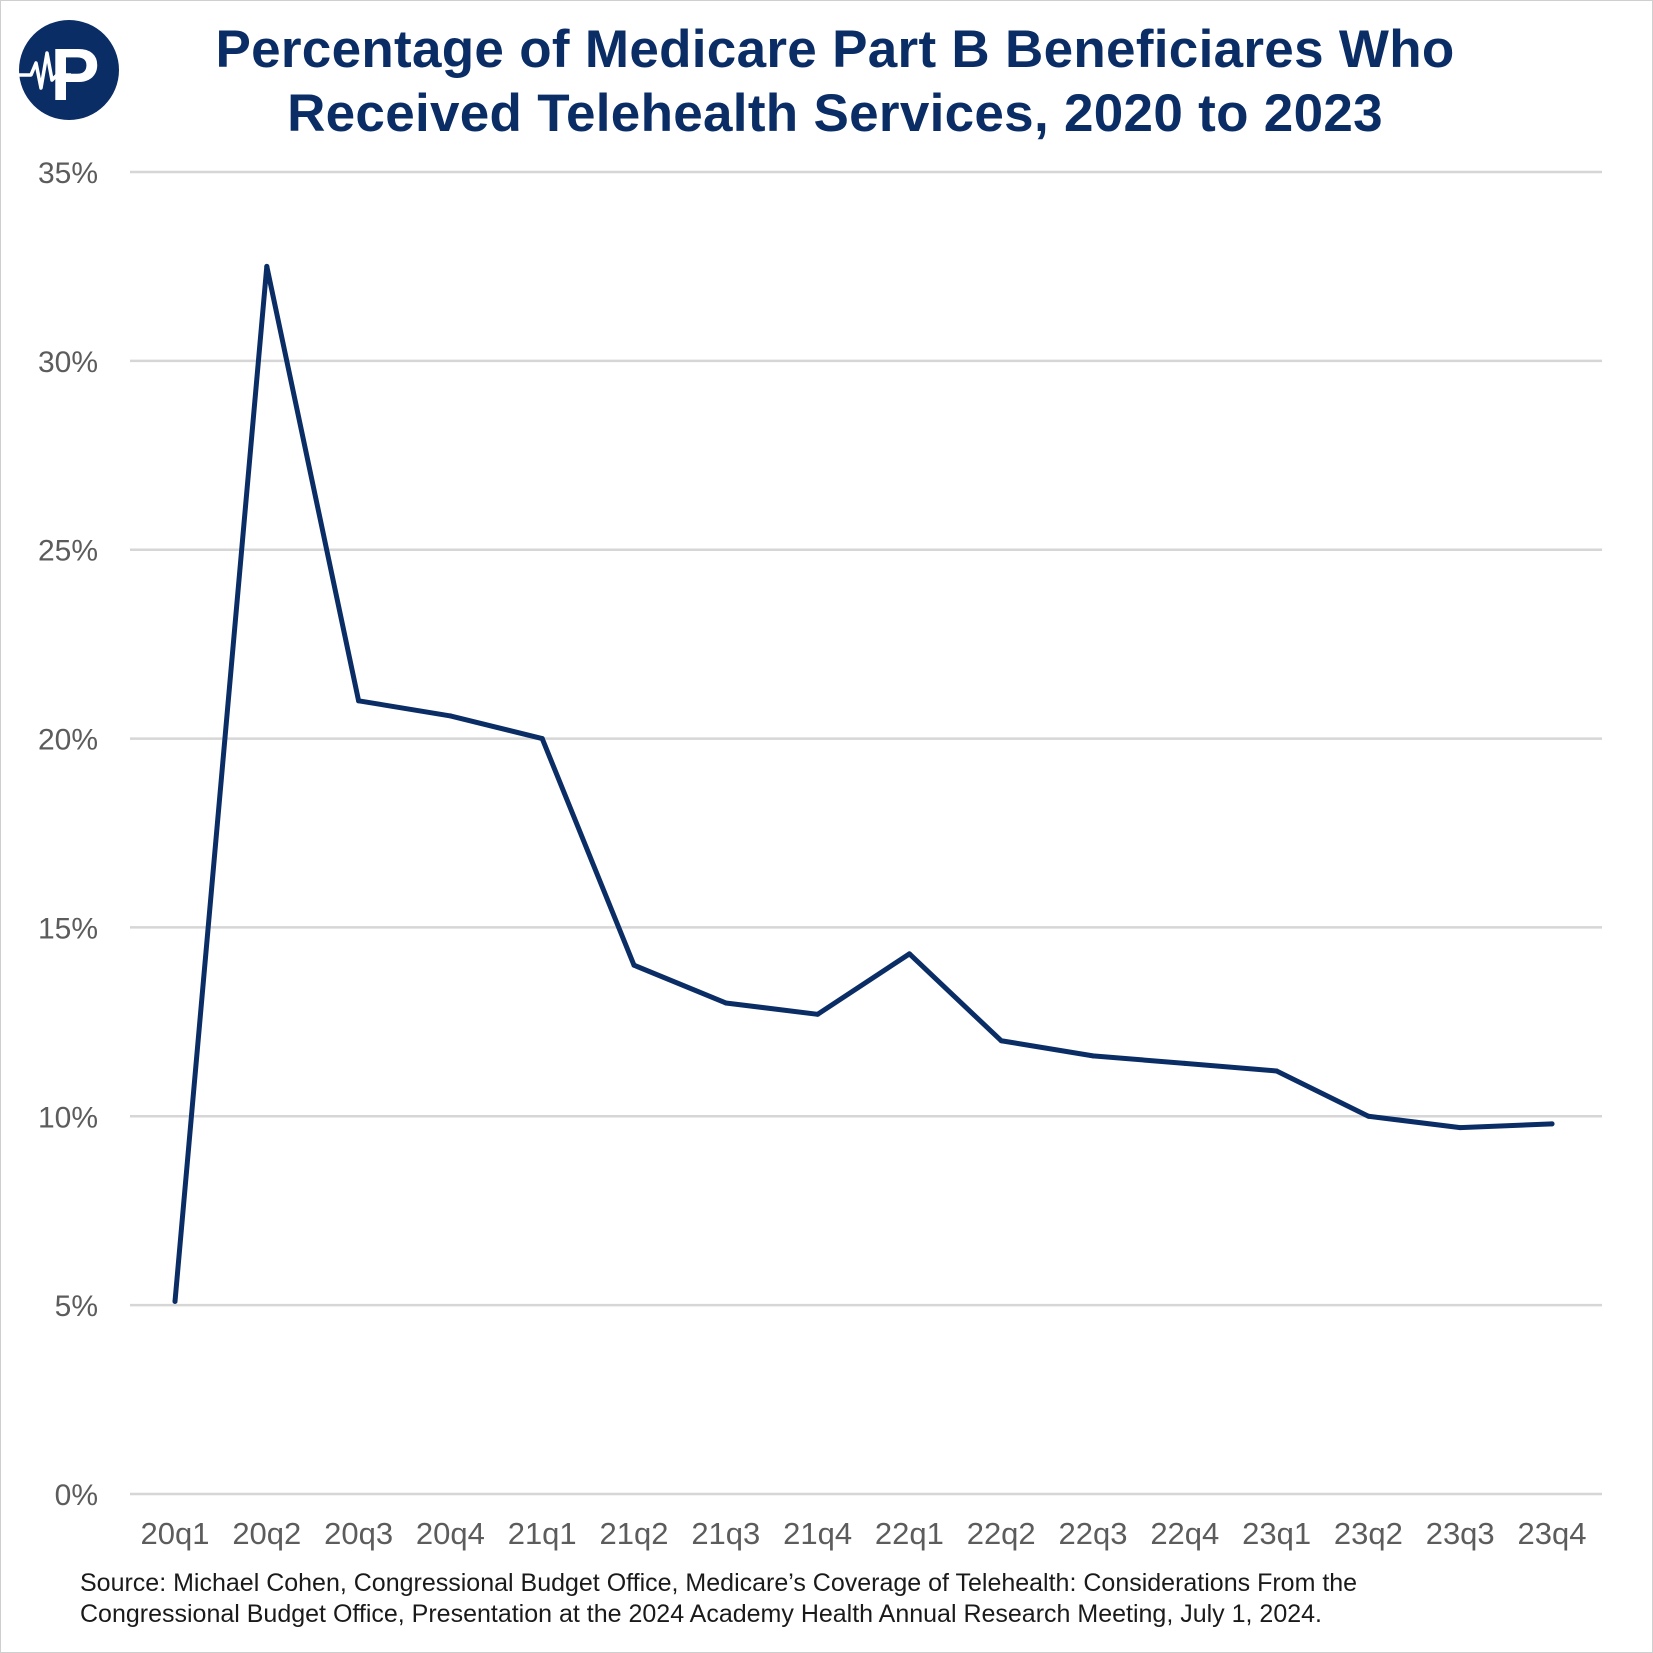 The image size is (1653, 1653). Describe the element at coordinates (1001, 1041) in the screenshot. I see `data-point-22q2` at that location.